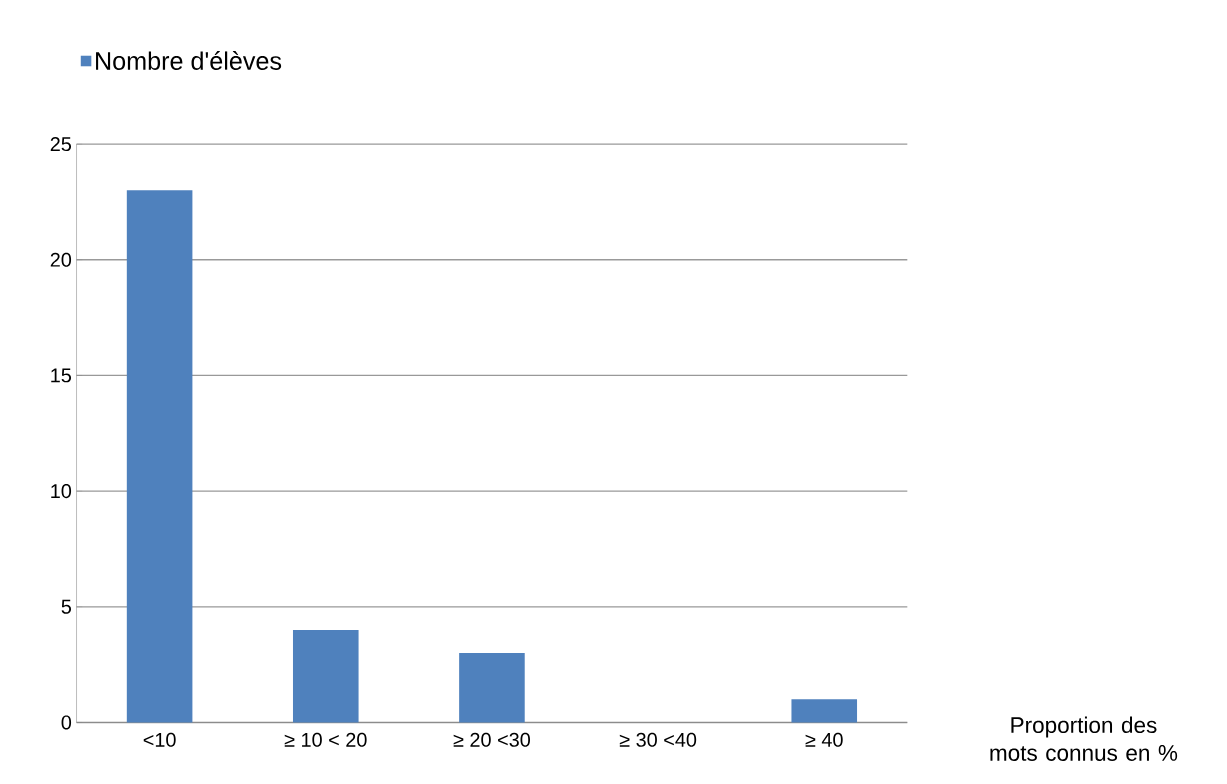 The height and width of the screenshot is (784, 1227). I want to click on y-tick-label: 5, so click(66, 606).